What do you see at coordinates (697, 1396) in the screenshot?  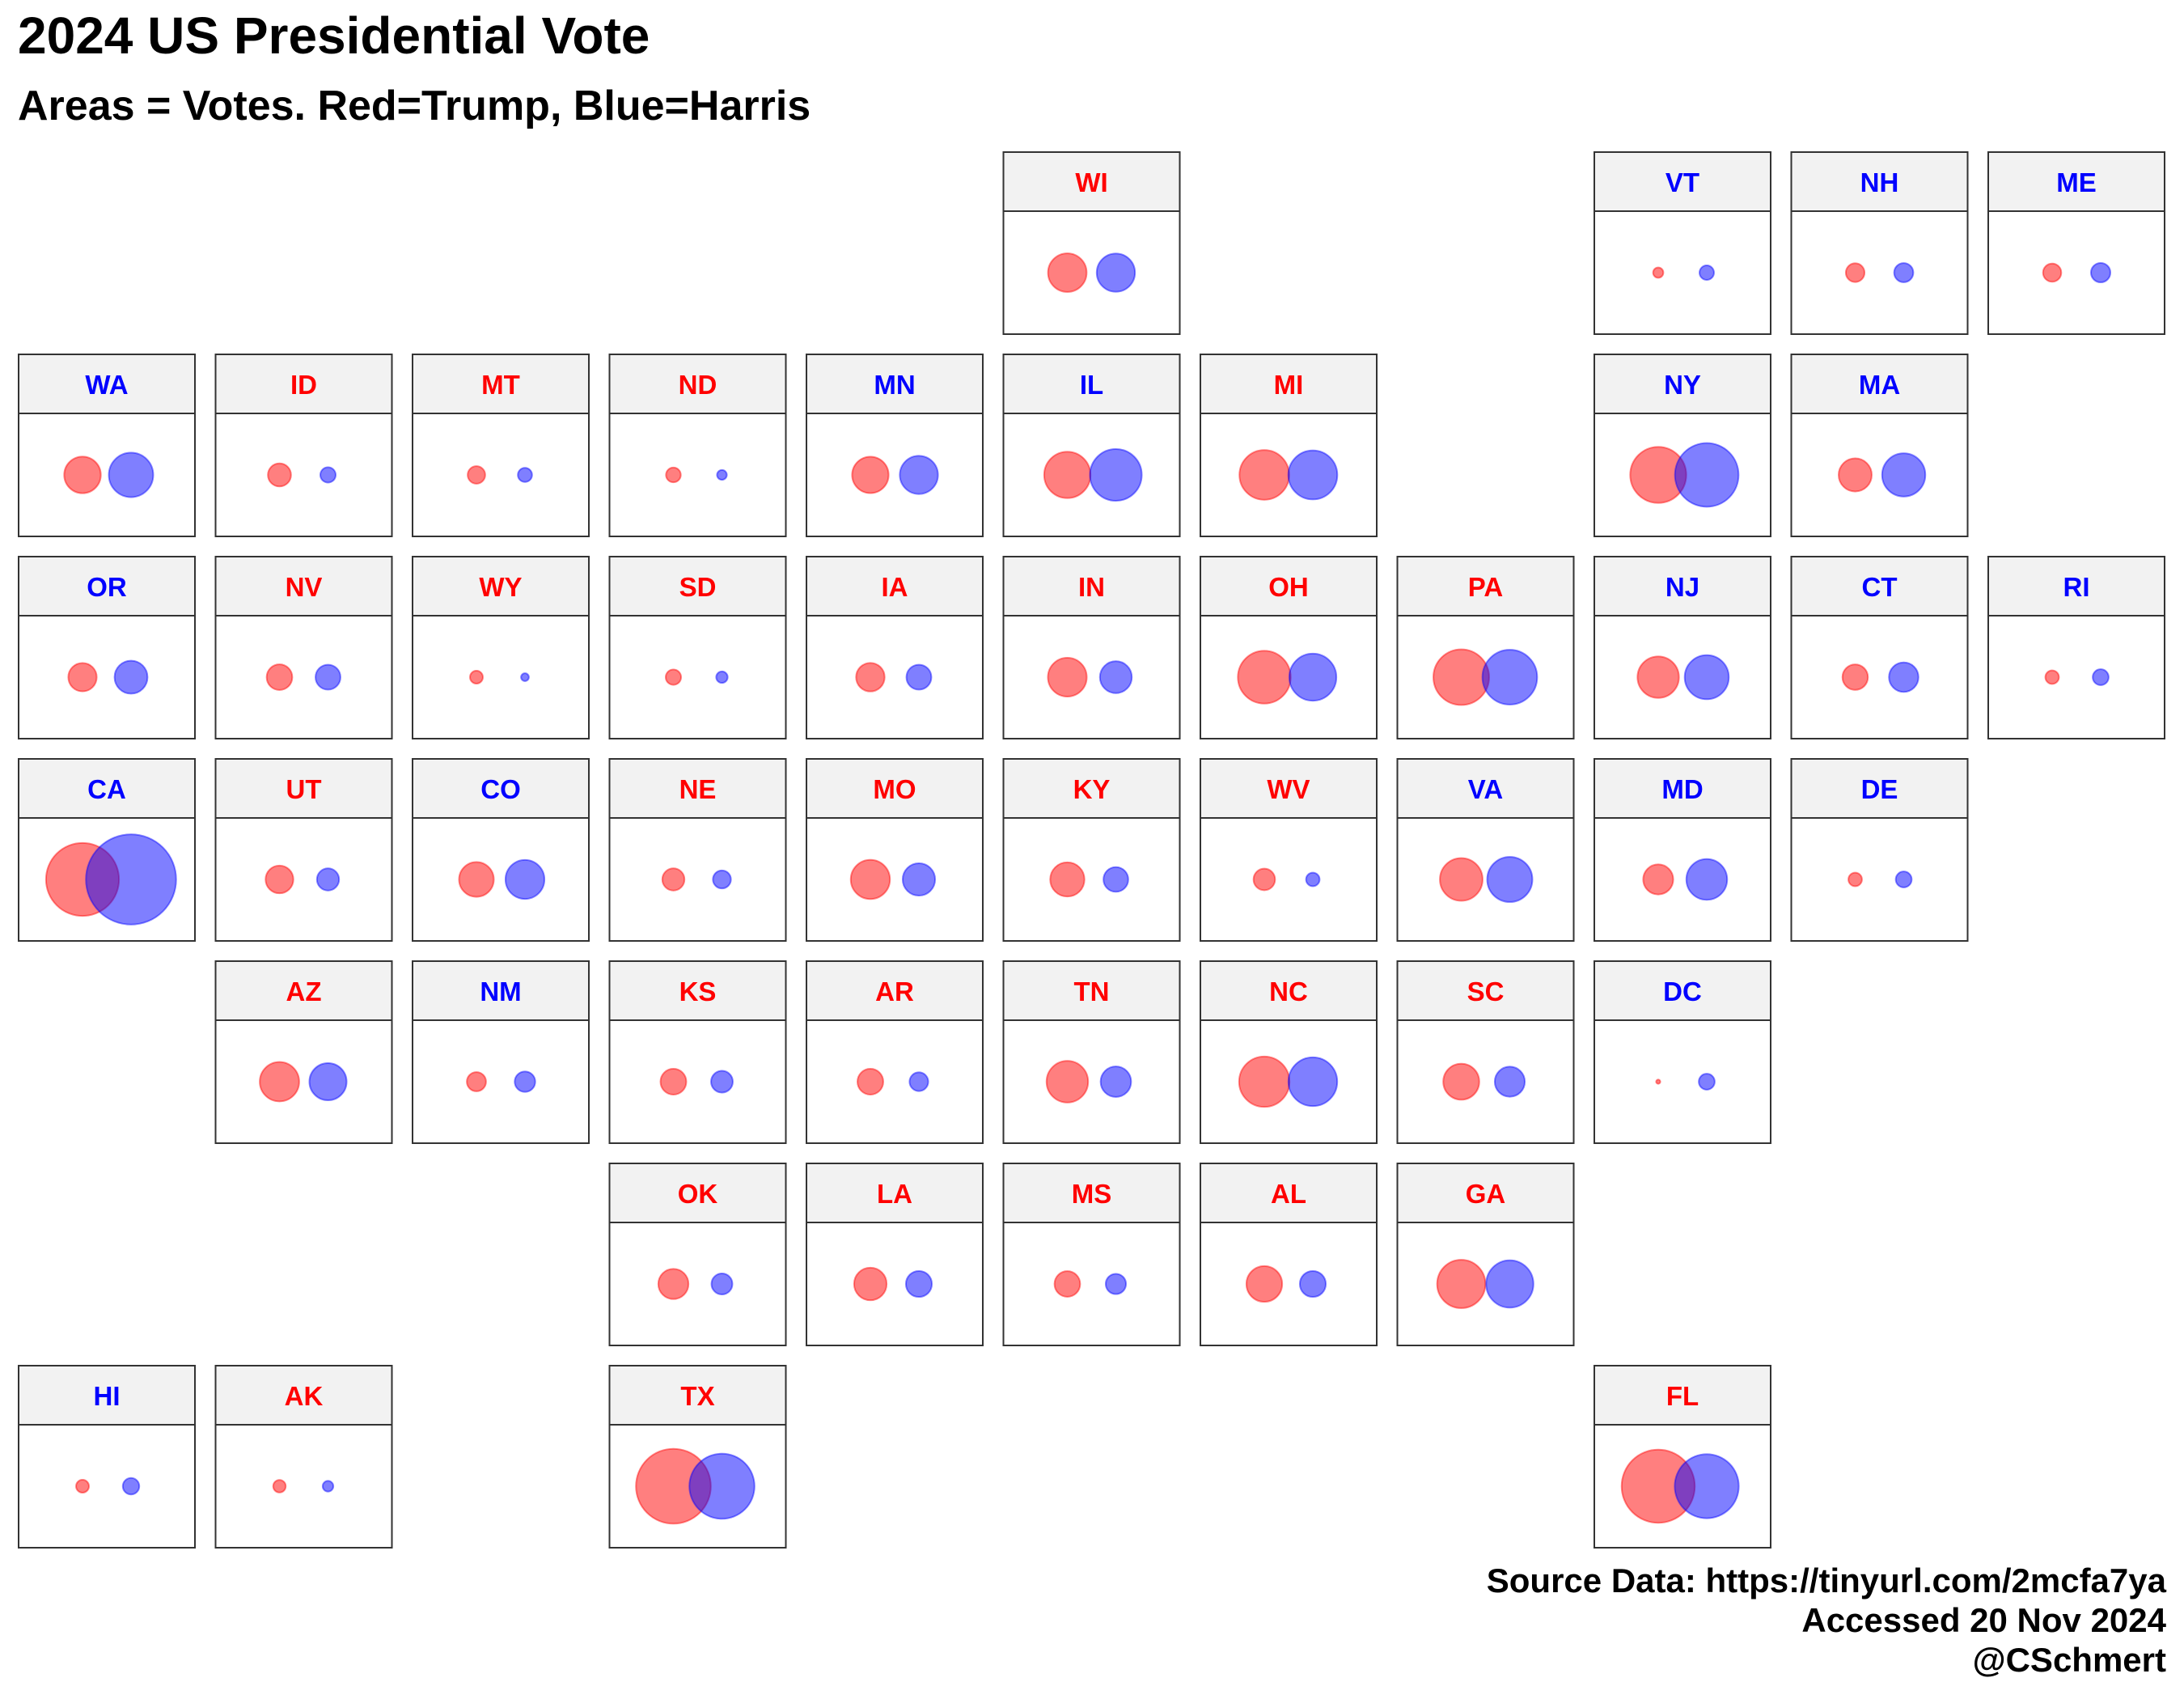 I see `state-label: TX` at bounding box center [697, 1396].